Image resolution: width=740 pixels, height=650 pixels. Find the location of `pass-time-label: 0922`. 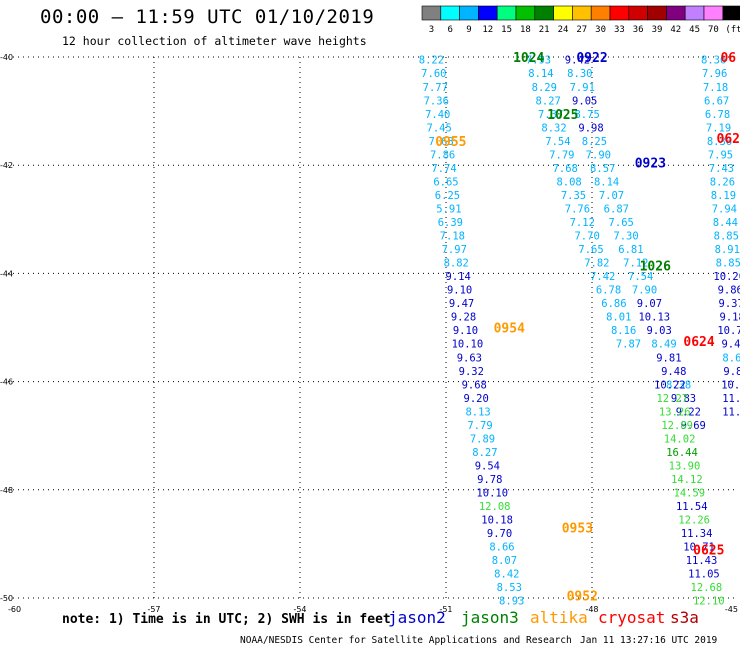

pass-time-label: 0922 is located at coordinates (591, 58).